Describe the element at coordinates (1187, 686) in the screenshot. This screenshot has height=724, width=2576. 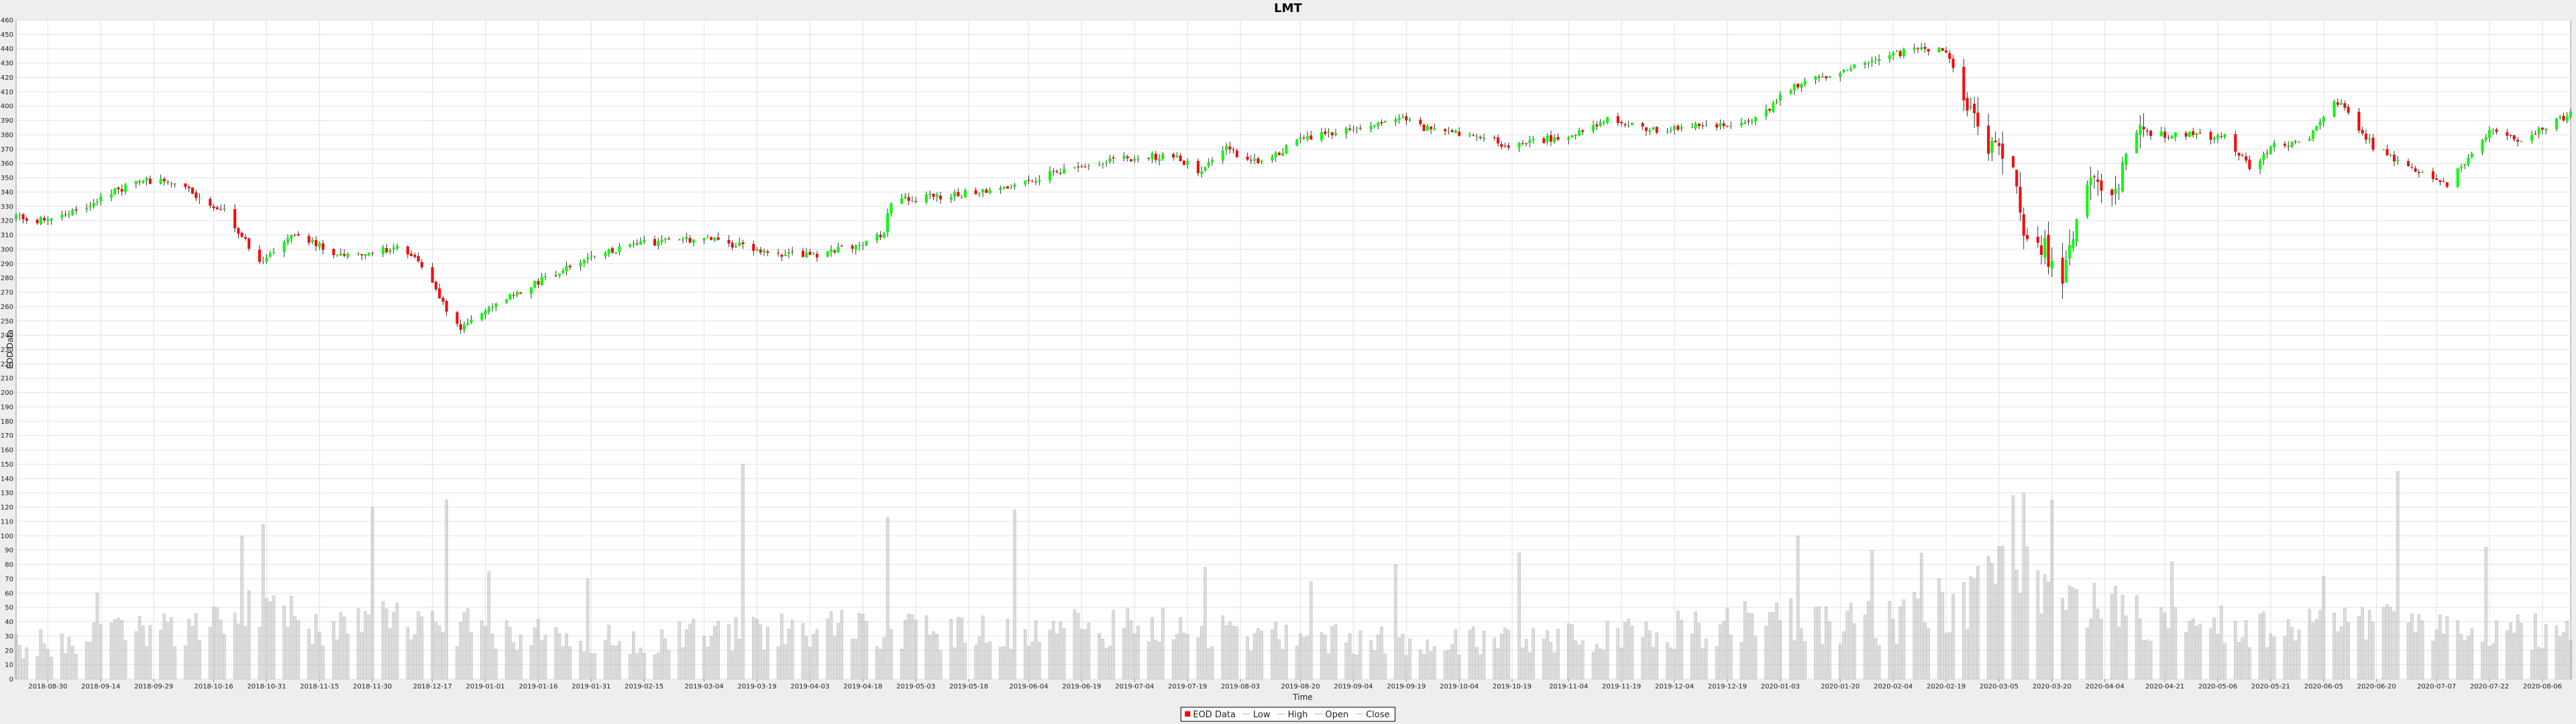
I see `x-tick-label: 2019-07-19` at that location.